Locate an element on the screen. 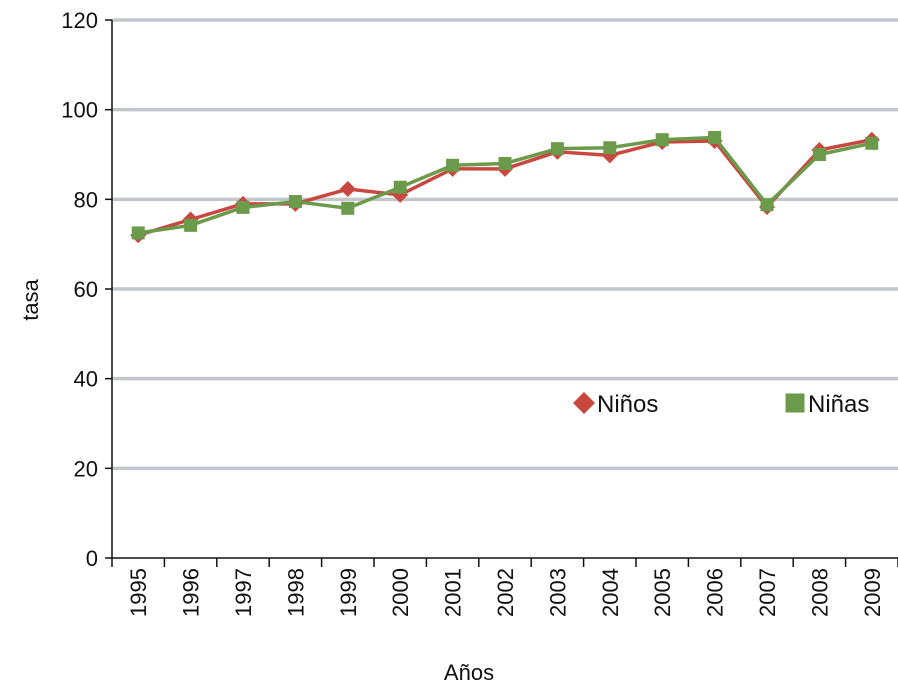 The height and width of the screenshot is (685, 898). x-tick-label: 1996 is located at coordinates (191, 592).